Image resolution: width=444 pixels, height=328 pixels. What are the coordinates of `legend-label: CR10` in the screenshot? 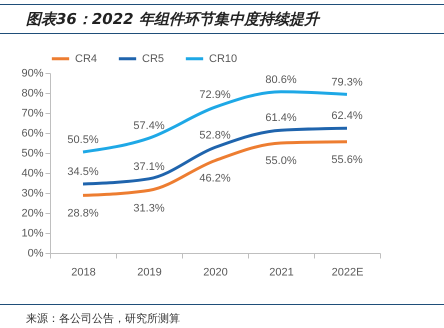 It's located at (223, 58).